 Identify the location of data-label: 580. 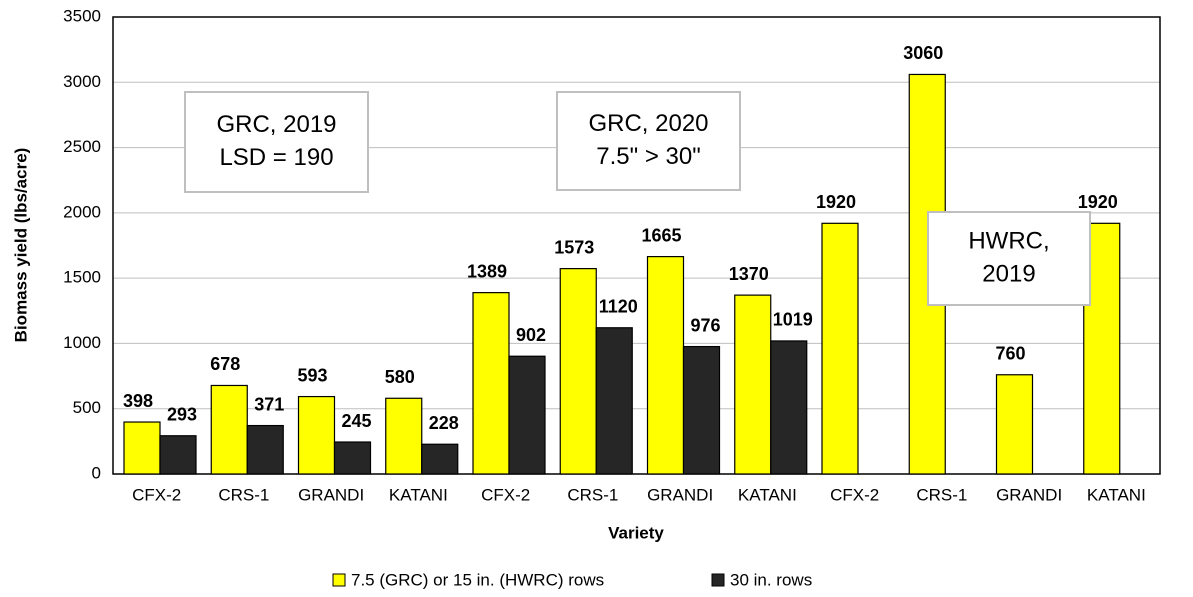
(400, 377).